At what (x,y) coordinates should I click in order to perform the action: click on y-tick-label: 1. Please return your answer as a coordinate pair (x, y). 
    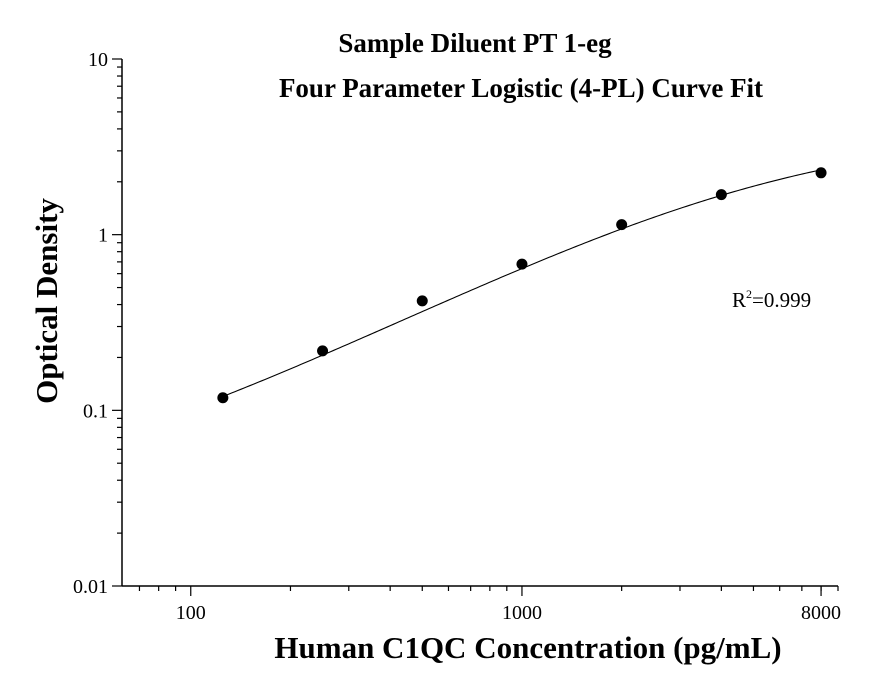
    Looking at the image, I should click on (103, 236).